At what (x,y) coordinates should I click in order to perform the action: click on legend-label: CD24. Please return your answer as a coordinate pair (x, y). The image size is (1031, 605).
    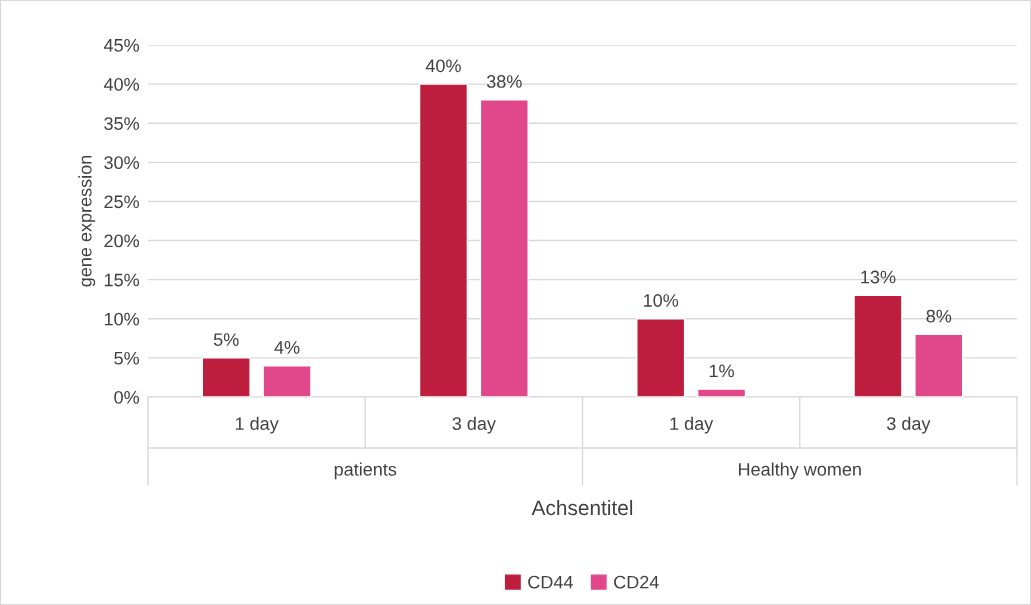
    Looking at the image, I should click on (636, 582).